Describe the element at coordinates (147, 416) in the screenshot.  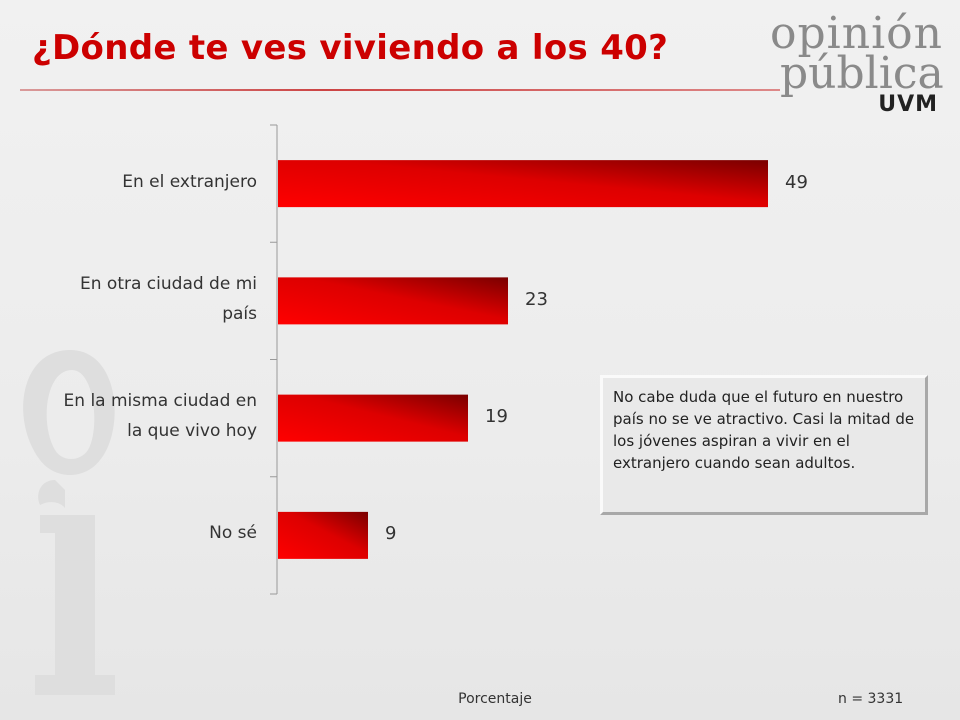
I see `category-label-2: En la misma ciudad en la que vivo hoy` at that location.